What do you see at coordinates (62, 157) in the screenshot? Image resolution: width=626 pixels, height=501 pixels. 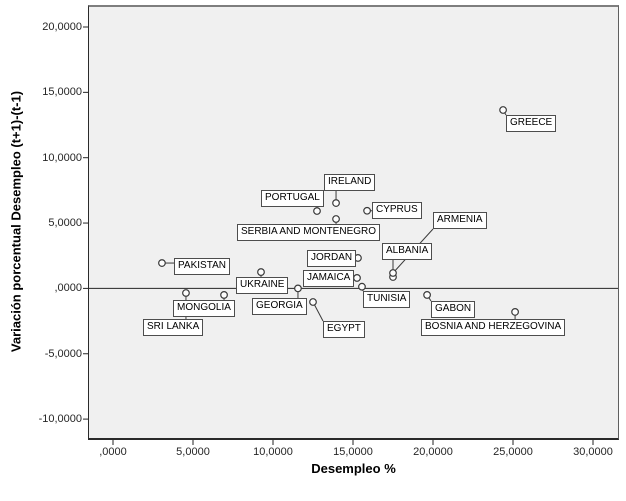 I see `y-tick-label: 10,0000` at bounding box center [62, 157].